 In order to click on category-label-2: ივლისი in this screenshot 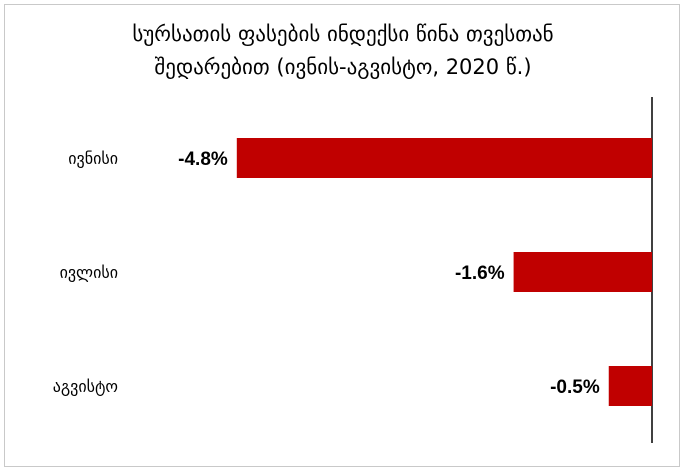, I will do `click(89, 272)`.